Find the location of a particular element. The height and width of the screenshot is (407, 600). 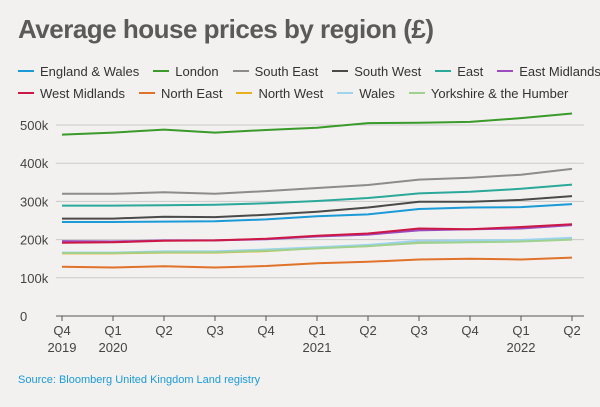

y-tick-label: 0 is located at coordinates (23, 316).